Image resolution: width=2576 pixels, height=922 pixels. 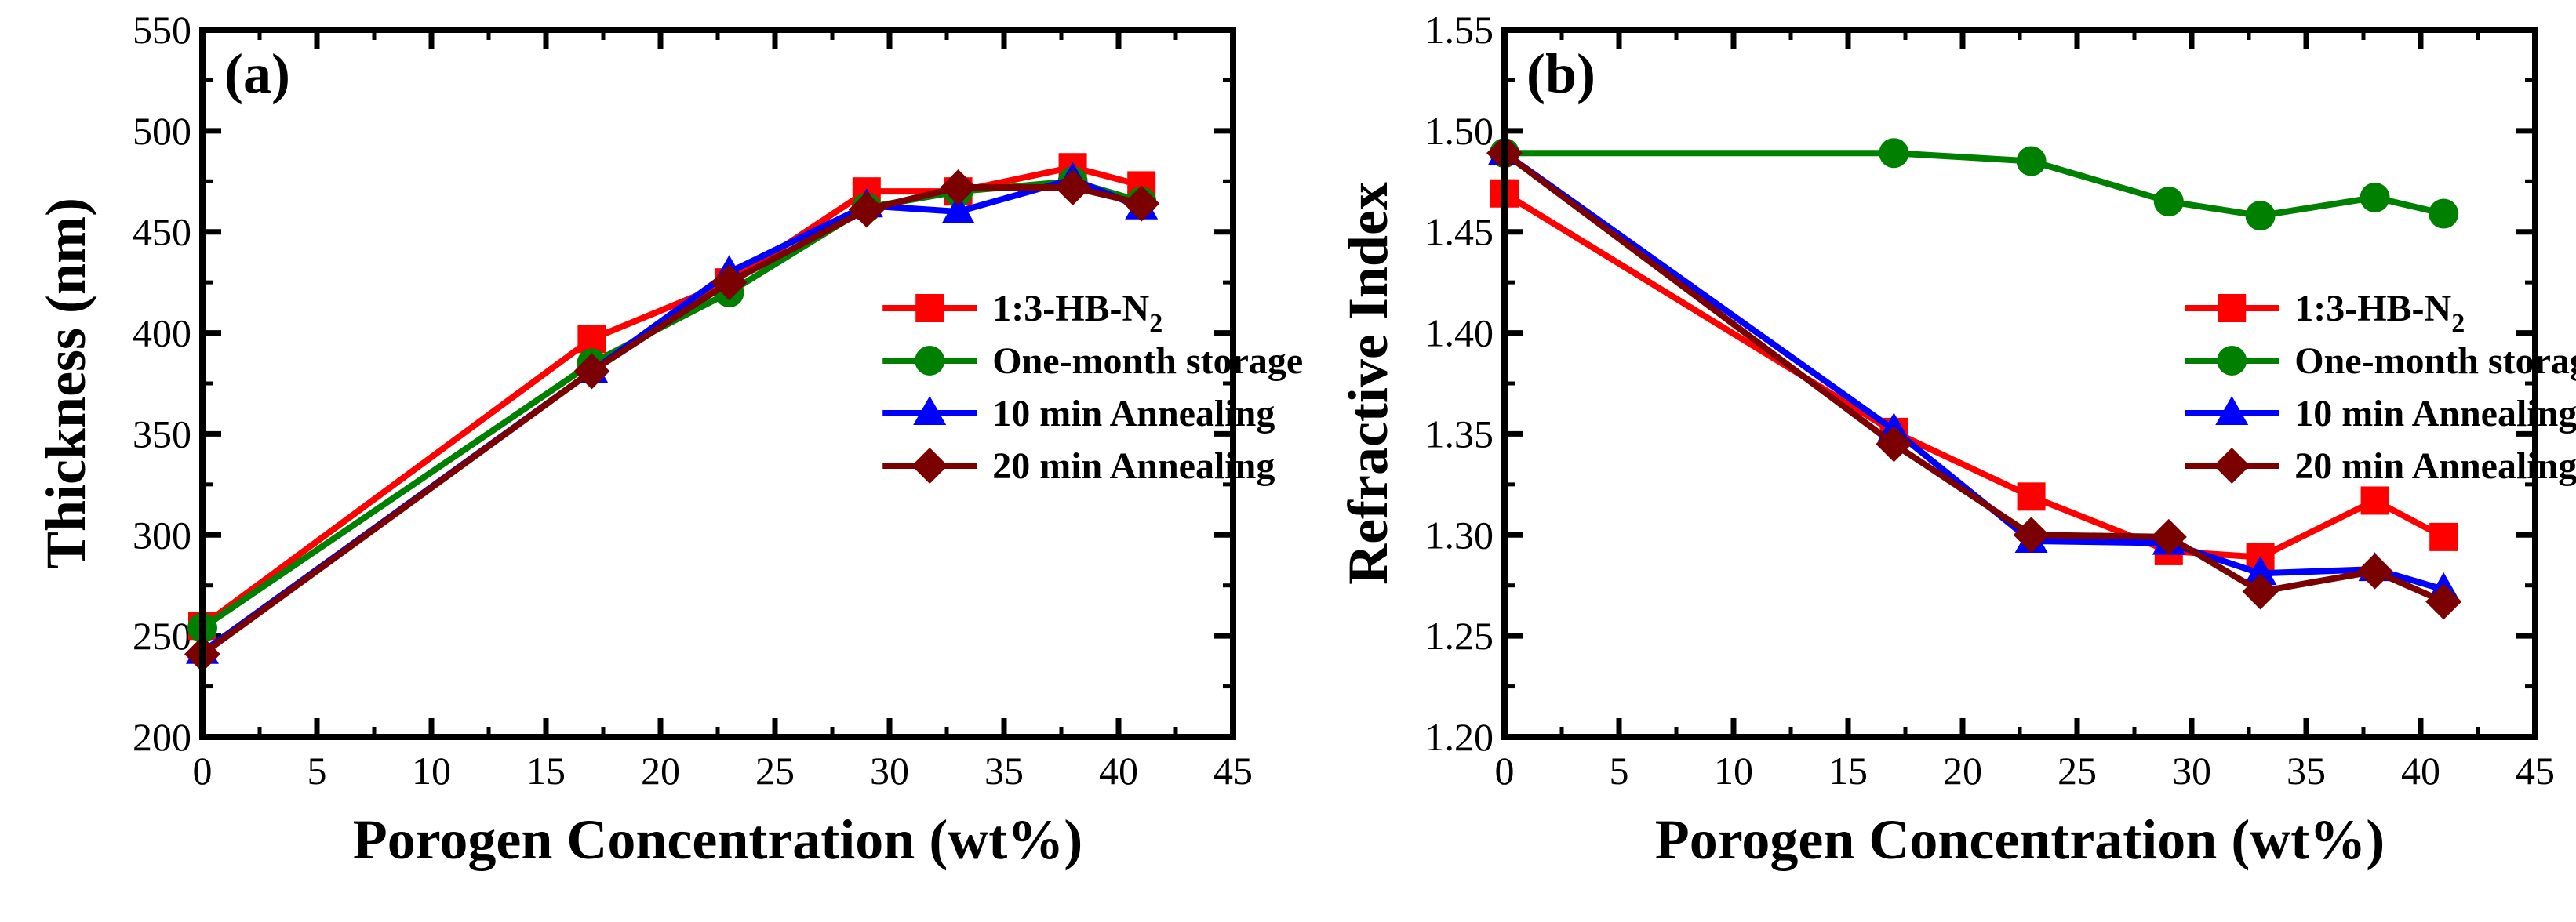 I want to click on series-one-month-storage, so click(x=1975, y=184).